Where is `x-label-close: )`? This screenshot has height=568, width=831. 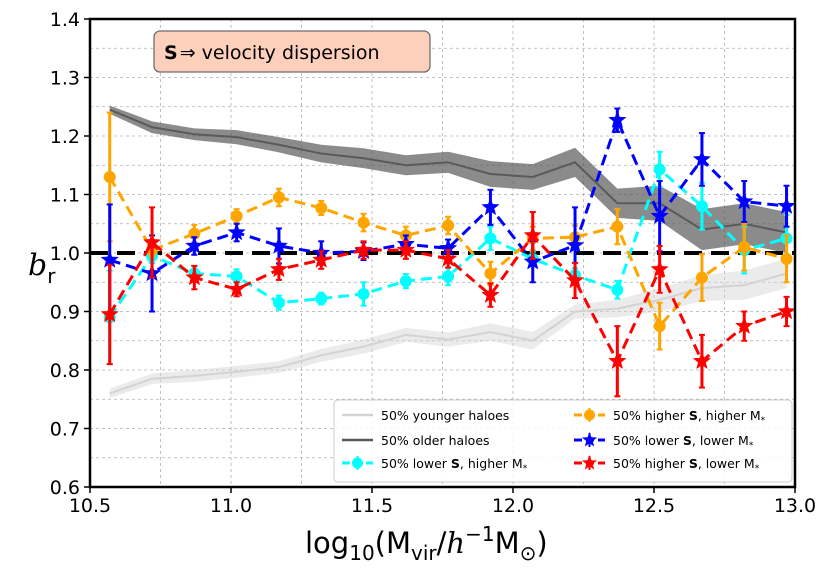 x-label-close: ) is located at coordinates (541, 543).